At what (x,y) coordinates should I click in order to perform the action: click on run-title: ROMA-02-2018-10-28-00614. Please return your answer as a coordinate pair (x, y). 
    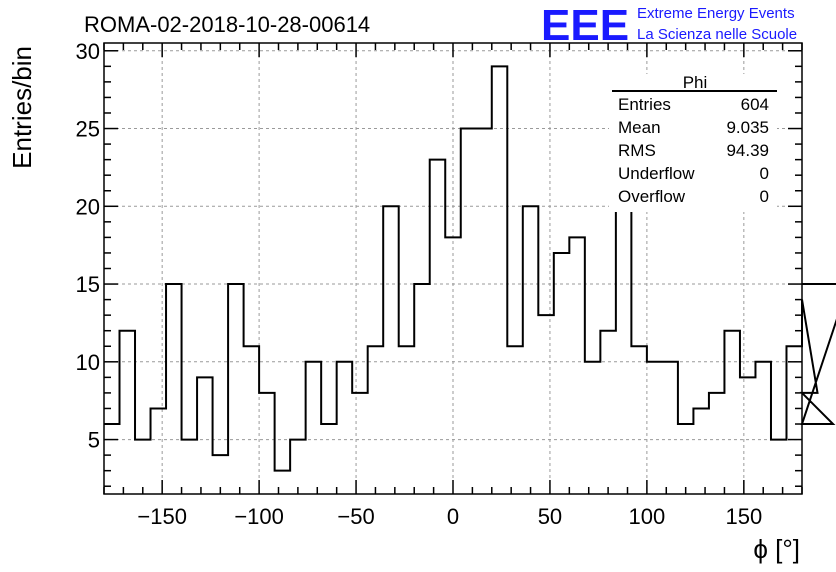
    Looking at the image, I should click on (227, 24).